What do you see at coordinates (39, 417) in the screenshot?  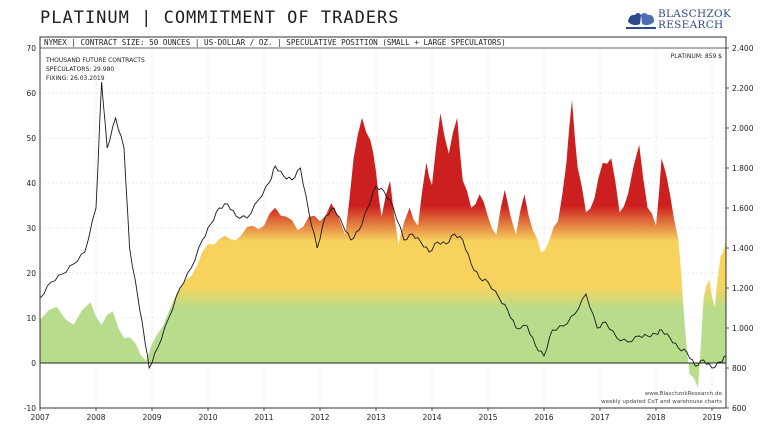 I see `x-tick-label: 2007` at bounding box center [39, 417].